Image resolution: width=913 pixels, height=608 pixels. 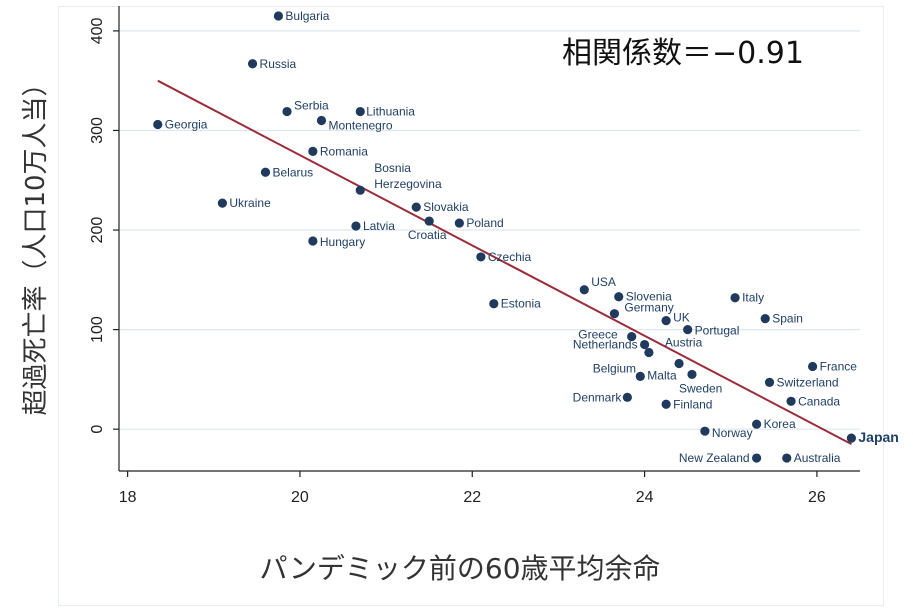 I want to click on x-axis-title: パンデミック前の60歳平均余命, so click(x=459, y=568).